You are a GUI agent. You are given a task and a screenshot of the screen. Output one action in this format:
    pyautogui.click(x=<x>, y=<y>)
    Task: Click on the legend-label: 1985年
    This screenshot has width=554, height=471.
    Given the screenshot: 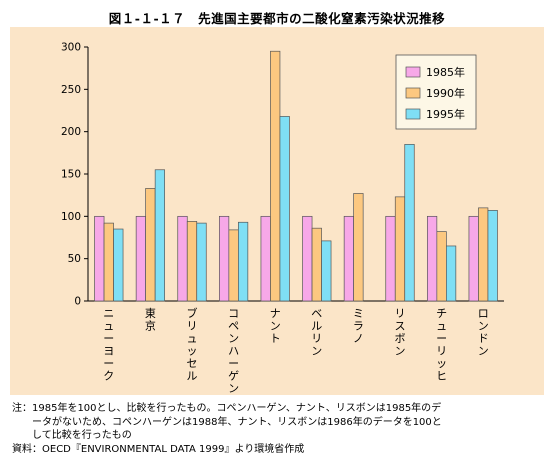 What is the action you would take?
    pyautogui.click(x=445, y=72)
    